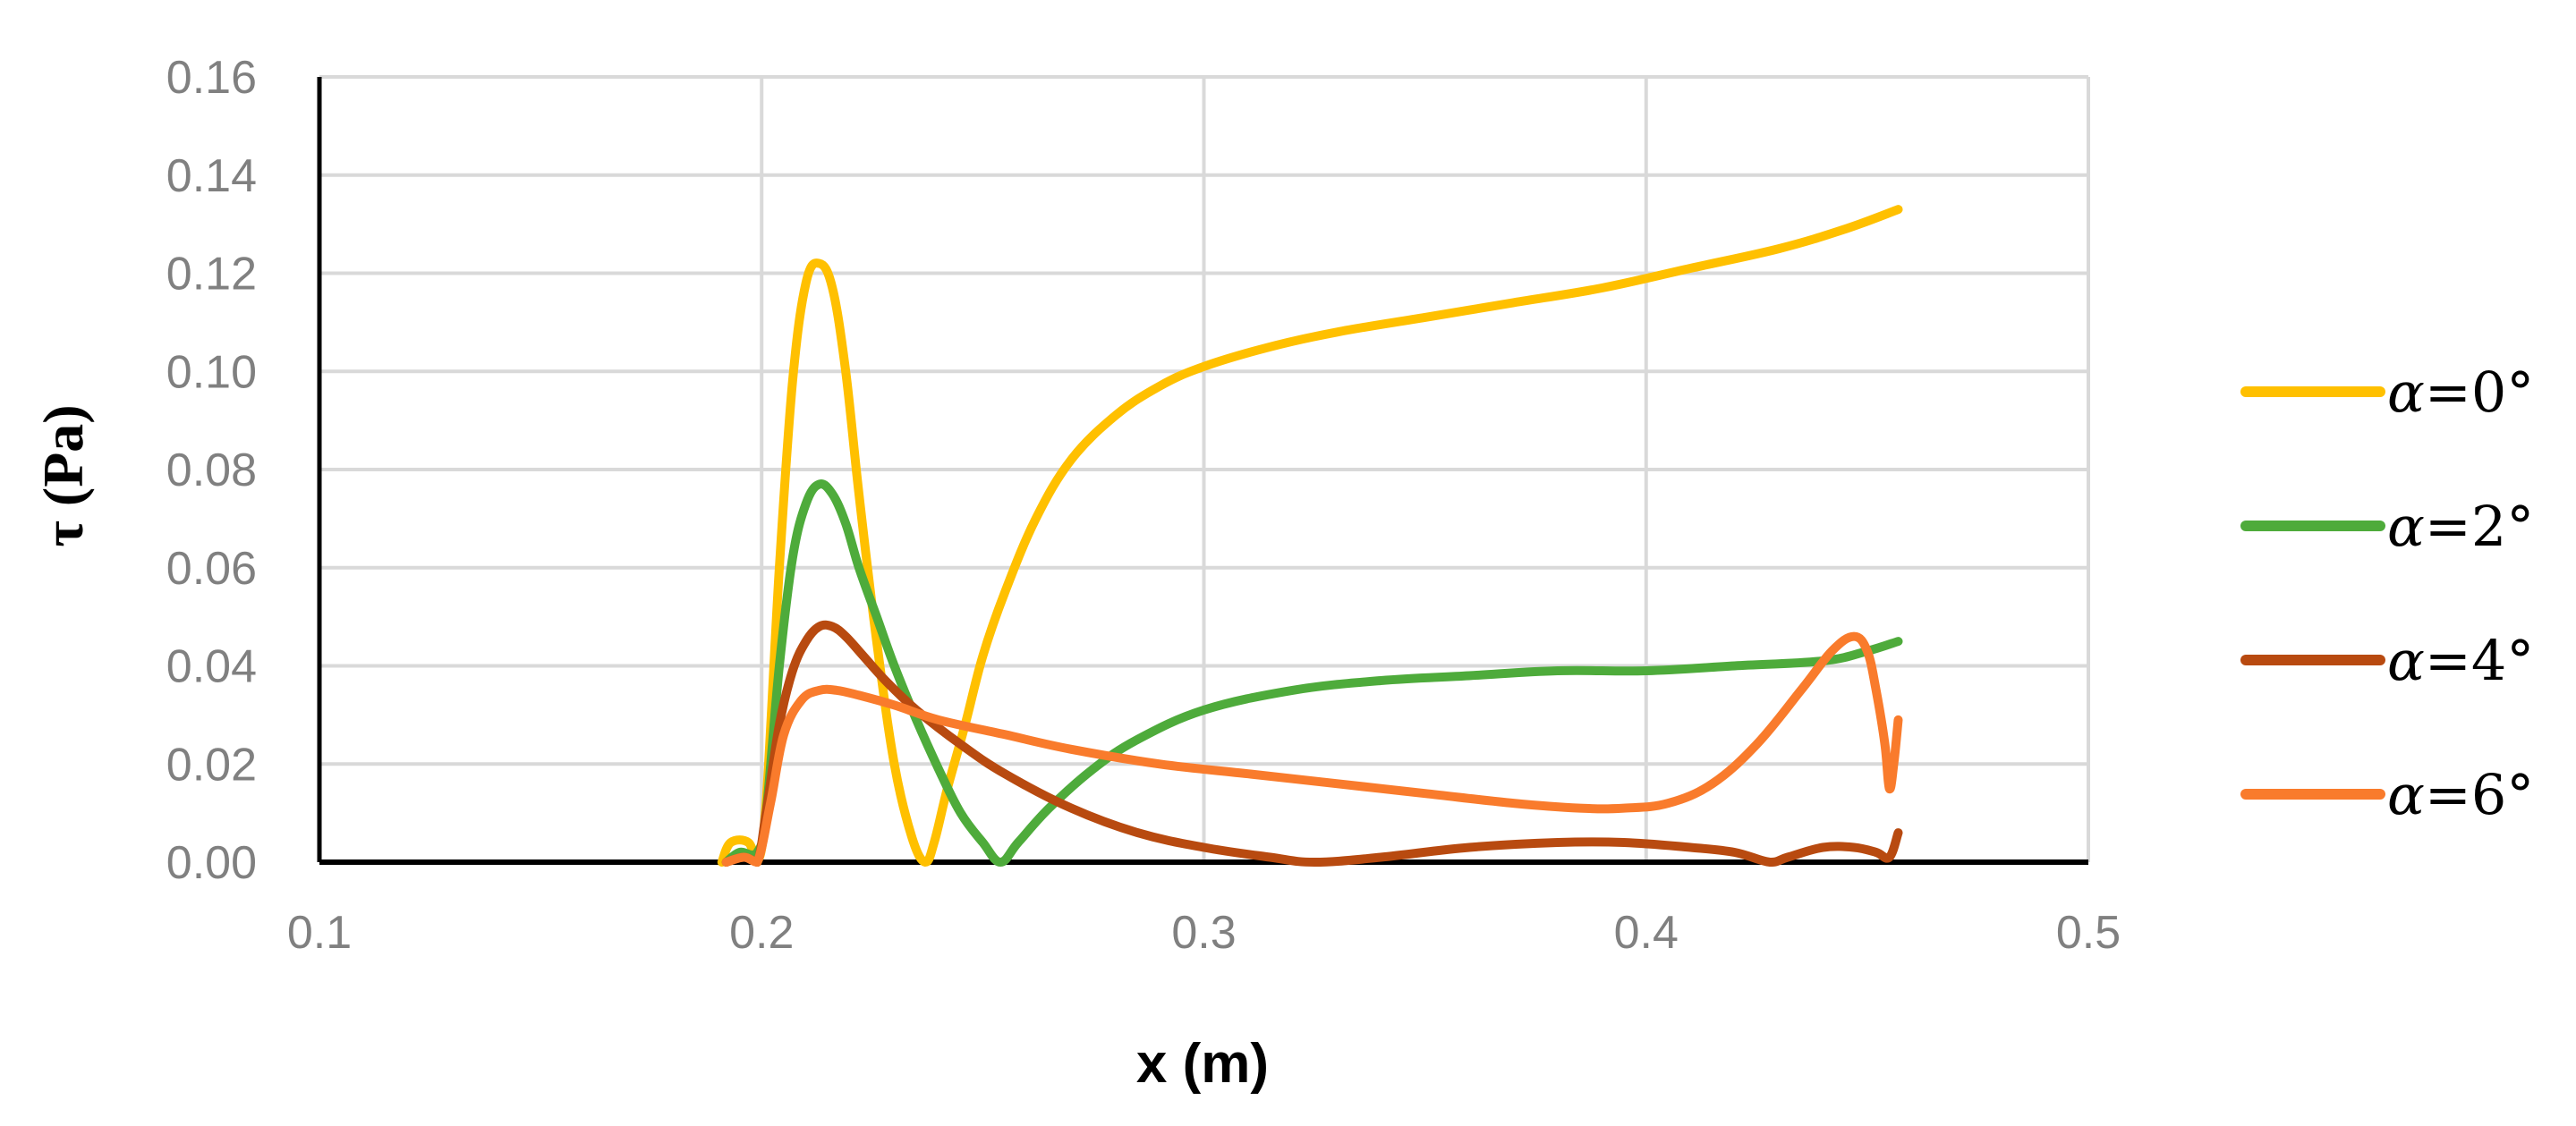 This screenshot has width=2576, height=1126. Describe the element at coordinates (2088, 933) in the screenshot. I see `x-tick-label: 0.5` at that location.